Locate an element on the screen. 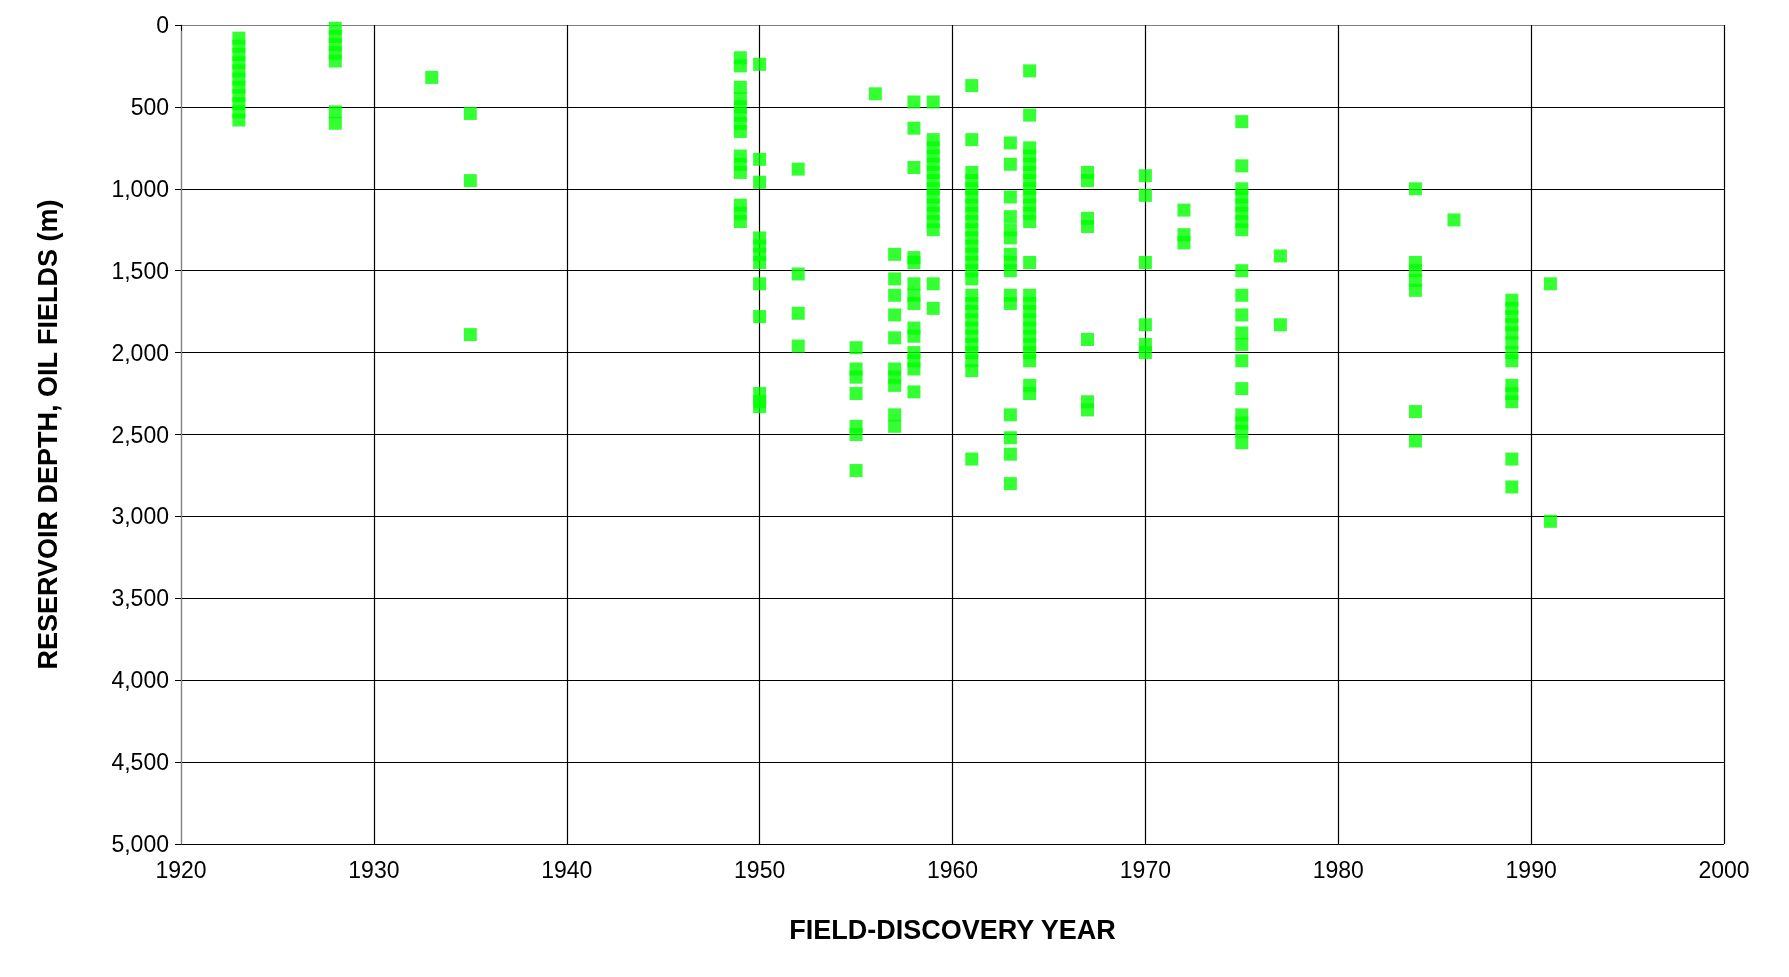 The image size is (1789, 977). y-tick-label: 500 is located at coordinates (149, 106).